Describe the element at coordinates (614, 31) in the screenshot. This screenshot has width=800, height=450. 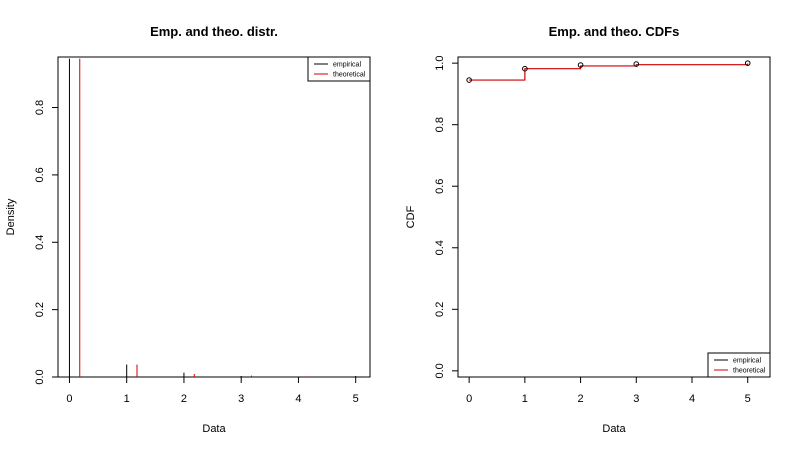
I see `chart-title: Emp. and theo. CDFs` at that location.